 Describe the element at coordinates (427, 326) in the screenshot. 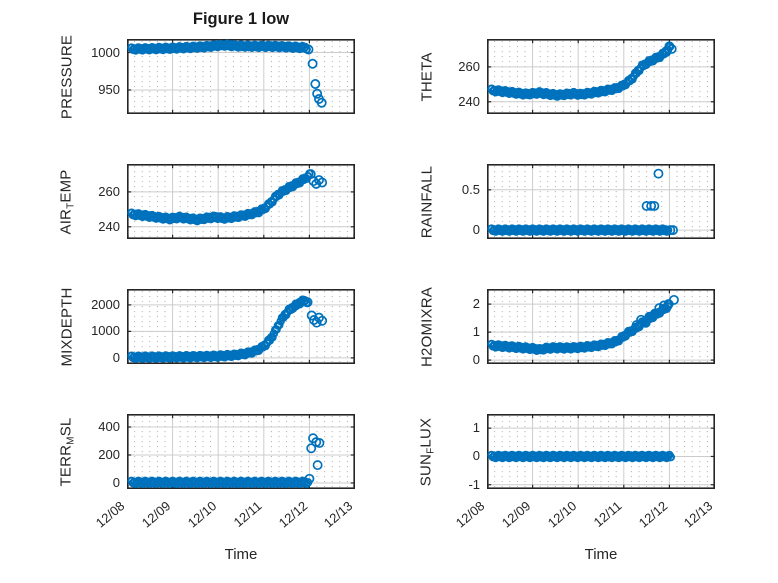

I see `y-axis-label: H2OMIXRA` at that location.